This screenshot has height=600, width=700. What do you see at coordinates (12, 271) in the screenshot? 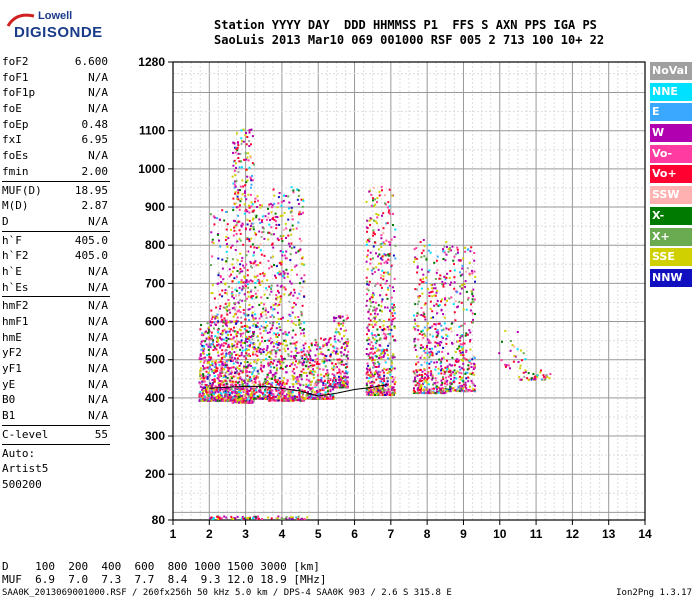
I see `param-label: h`E` at bounding box center [12, 271].